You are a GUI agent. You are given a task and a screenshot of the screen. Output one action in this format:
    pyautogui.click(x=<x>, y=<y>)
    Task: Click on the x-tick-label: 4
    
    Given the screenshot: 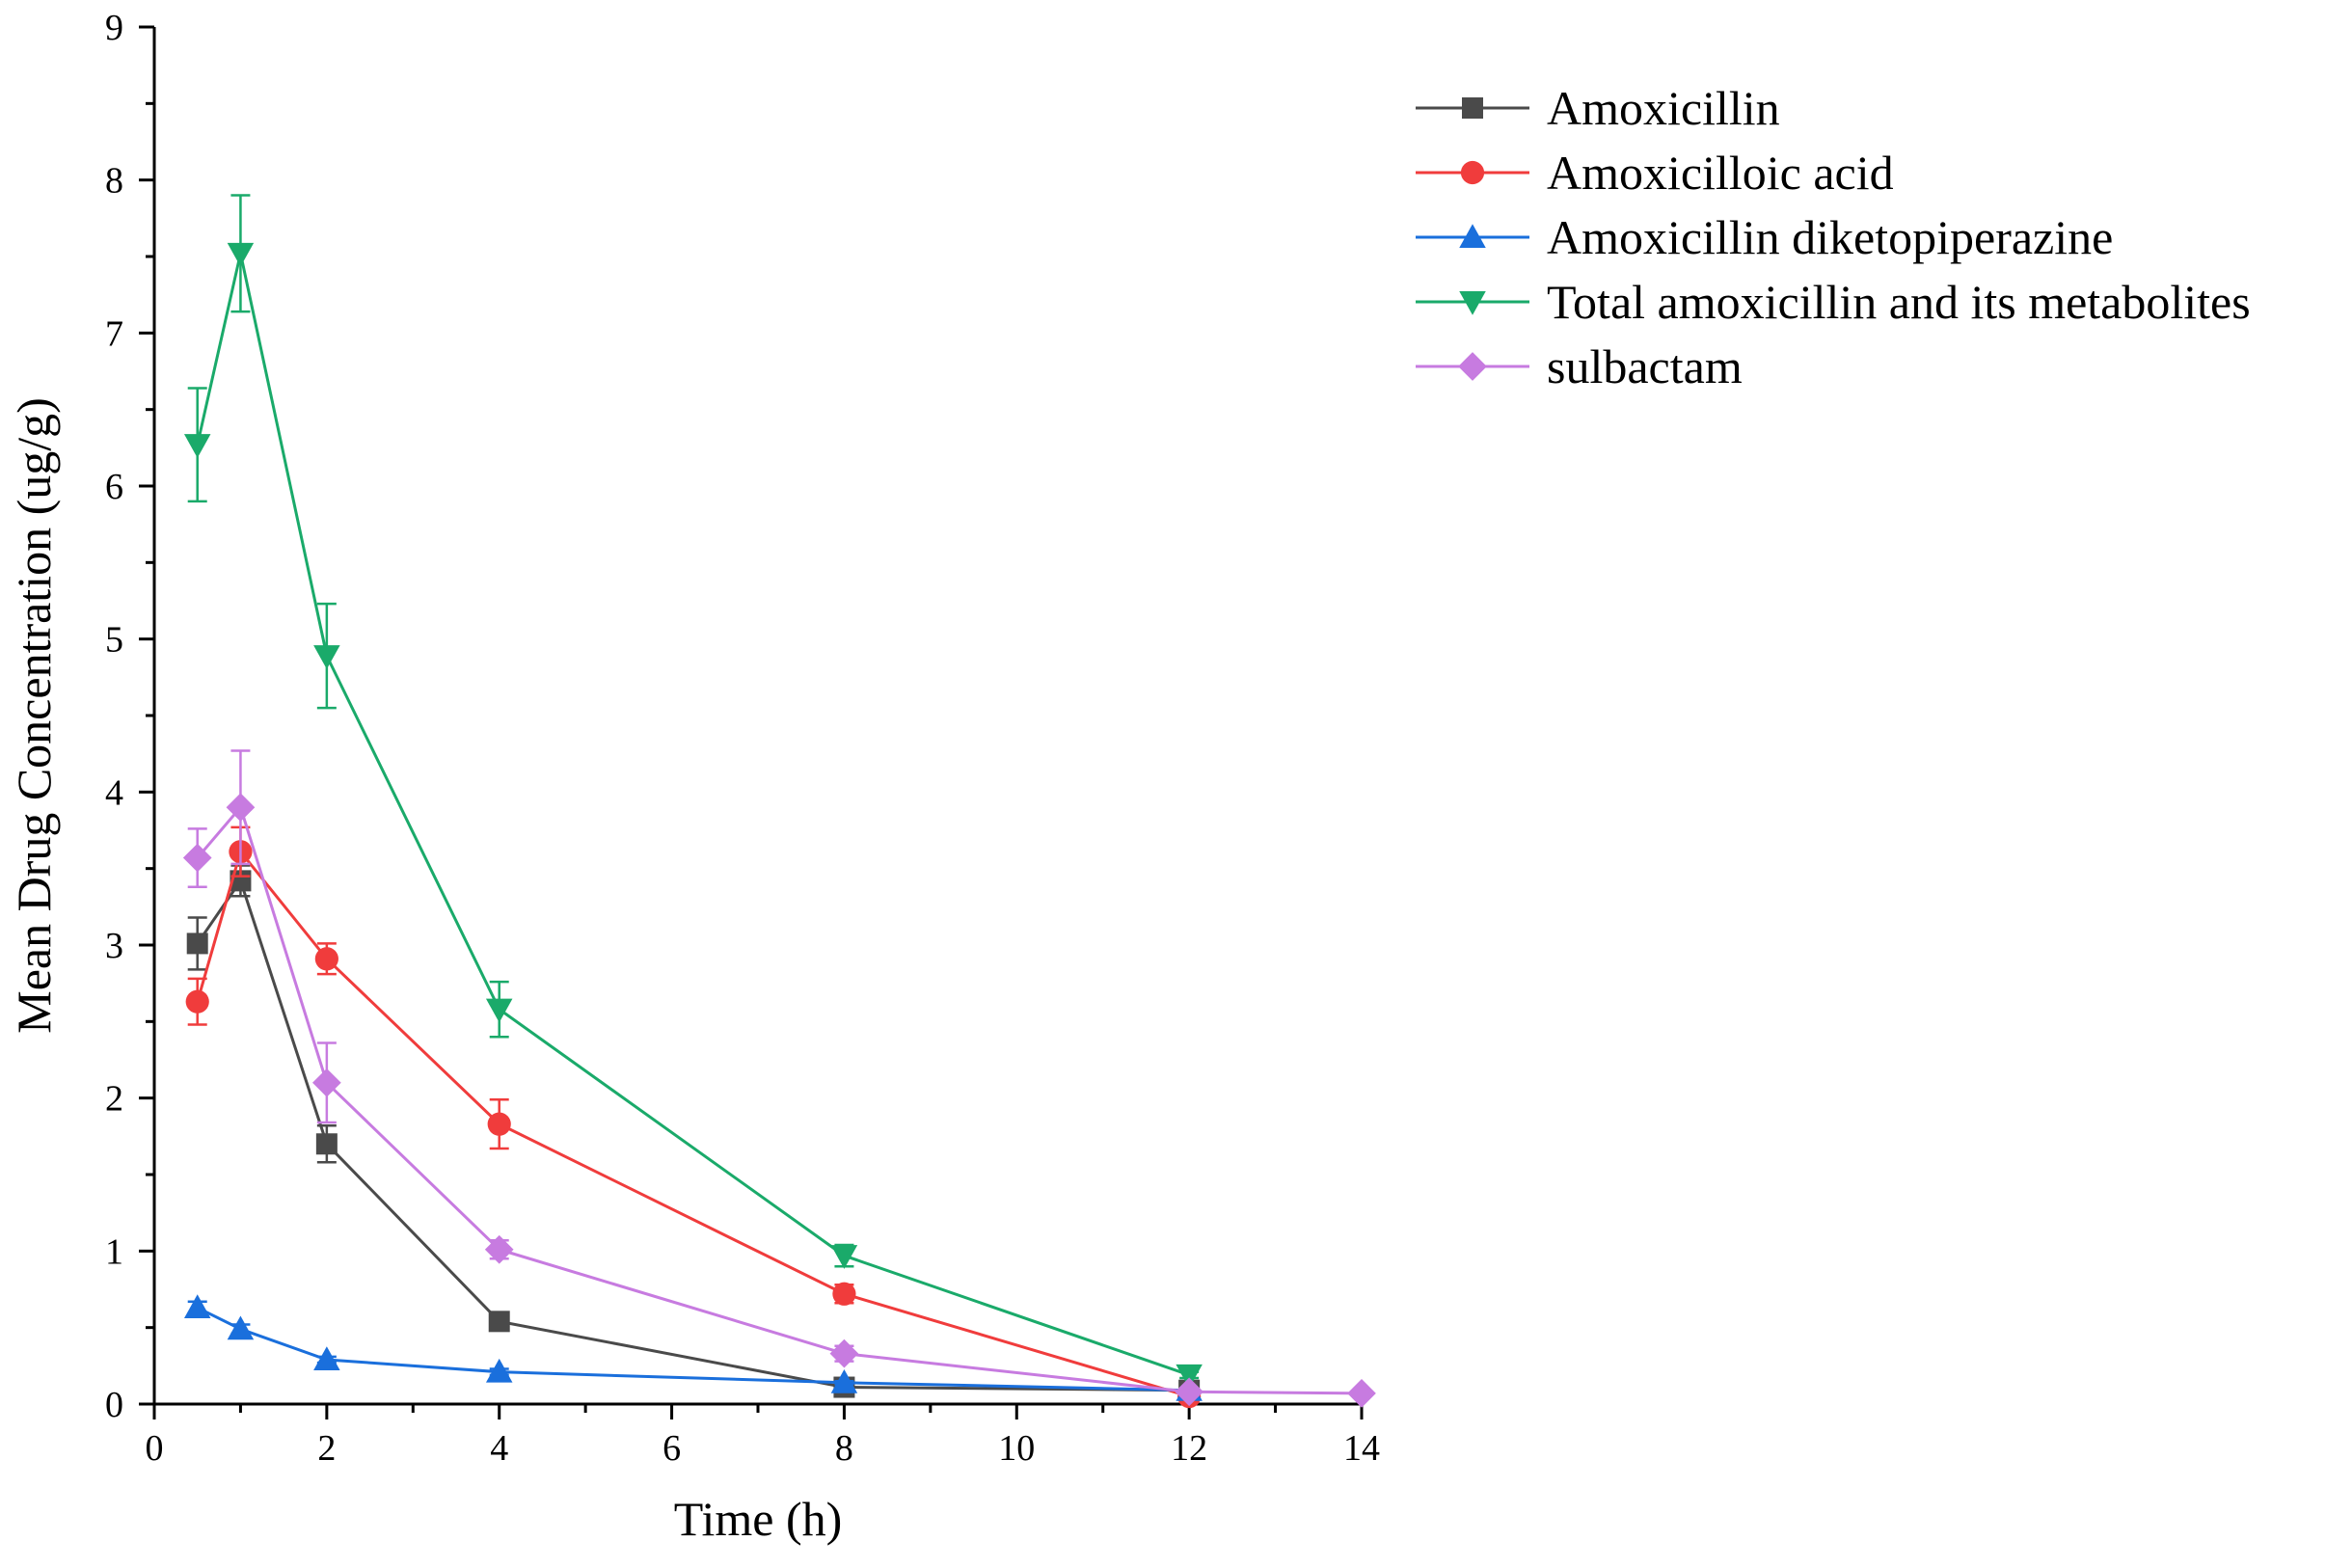 What is the action you would take?
    pyautogui.click(x=499, y=1449)
    